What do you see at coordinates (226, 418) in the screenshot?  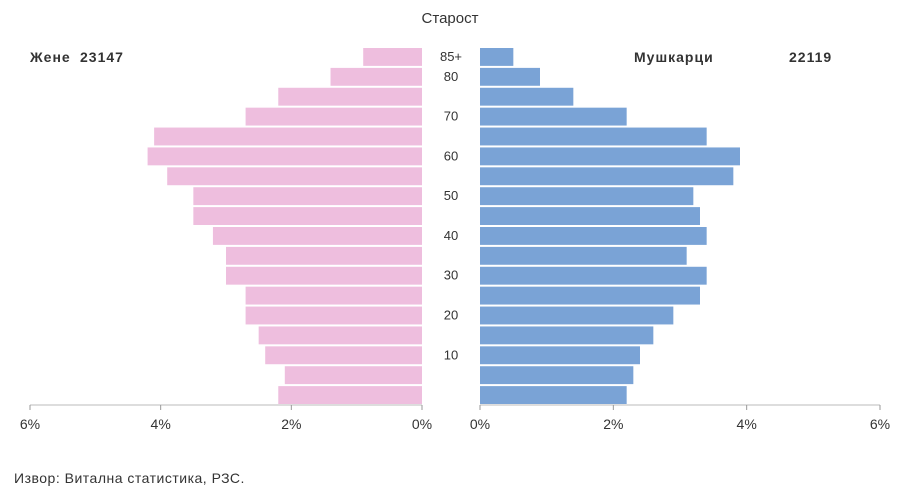 I see `left-axis-ticks: 6% 4% 2% 0%` at bounding box center [226, 418].